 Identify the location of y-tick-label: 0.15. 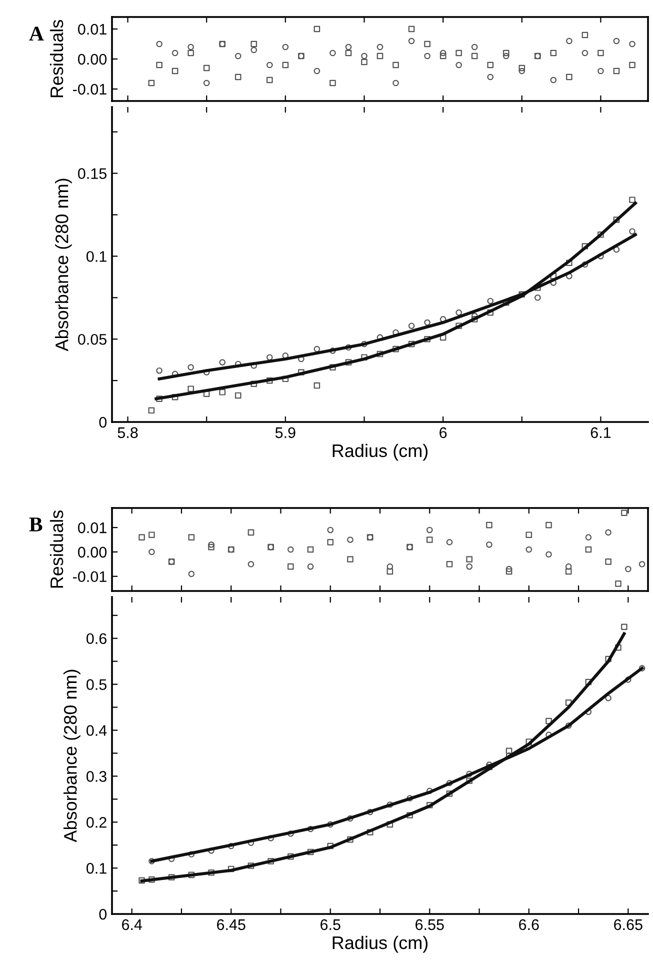
(92, 173).